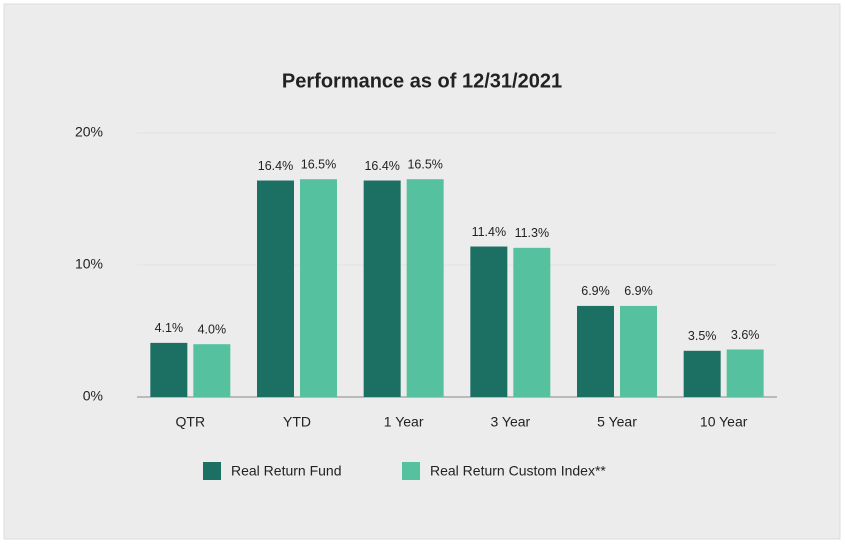  Describe the element at coordinates (510, 422) in the screenshot. I see `x-tick-label: 3 Year` at that location.